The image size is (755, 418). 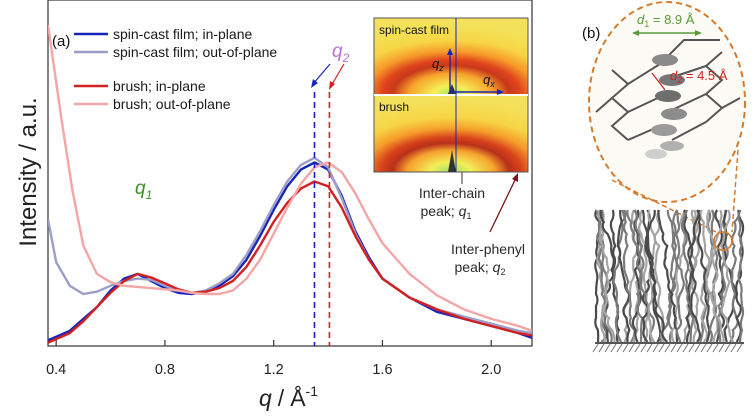 I want to click on legend-label-0: spin-cast film; in-plane, so click(x=182, y=34).